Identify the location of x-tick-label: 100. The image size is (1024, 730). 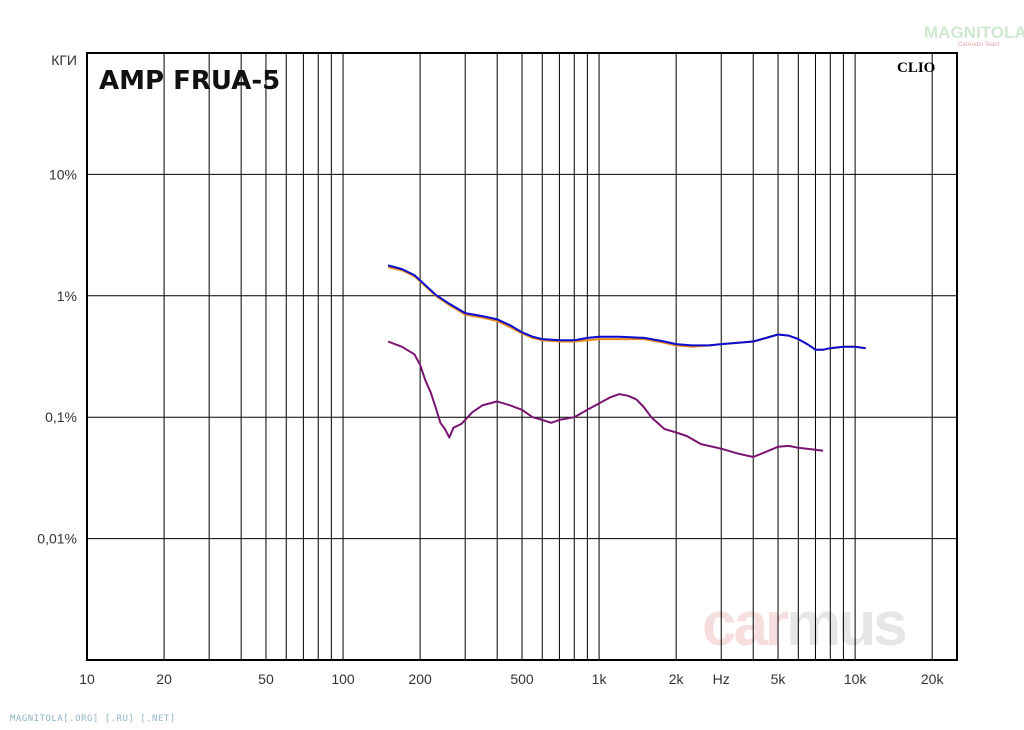
(343, 679).